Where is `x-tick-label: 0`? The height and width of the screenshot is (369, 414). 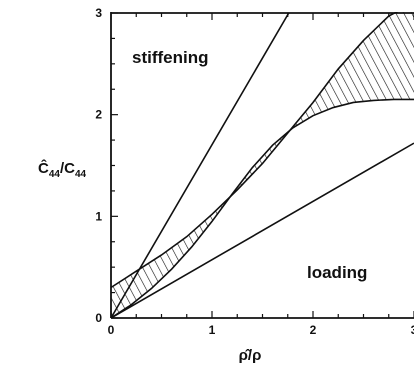
x-tick-label: 0 is located at coordinates (111, 330).